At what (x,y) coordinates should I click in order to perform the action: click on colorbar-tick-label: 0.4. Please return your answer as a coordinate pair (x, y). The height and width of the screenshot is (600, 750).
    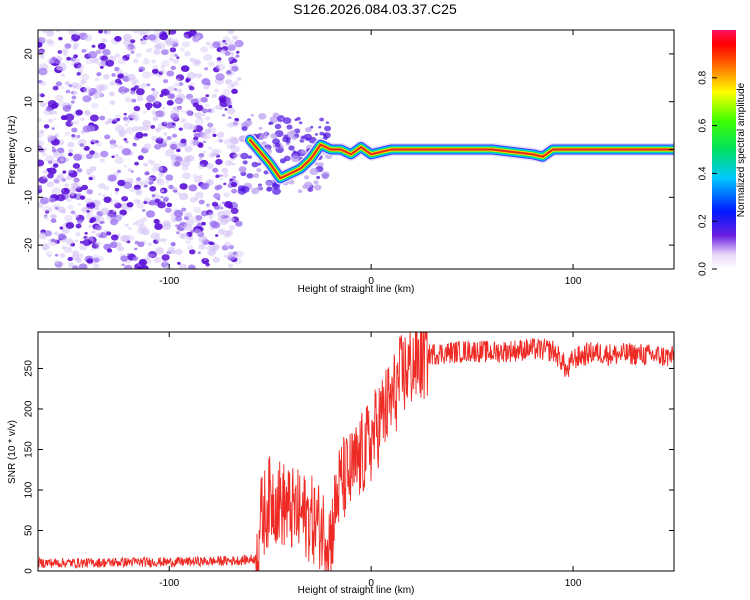
    Looking at the image, I should click on (703, 173).